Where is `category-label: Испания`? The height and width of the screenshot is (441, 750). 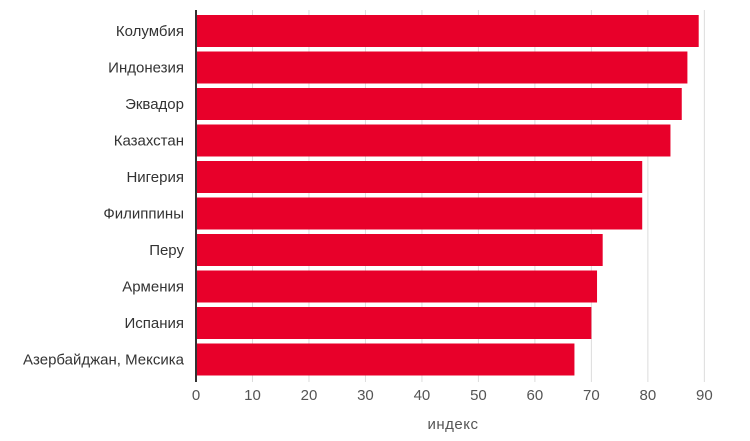
category-label: Испания is located at coordinates (154, 323).